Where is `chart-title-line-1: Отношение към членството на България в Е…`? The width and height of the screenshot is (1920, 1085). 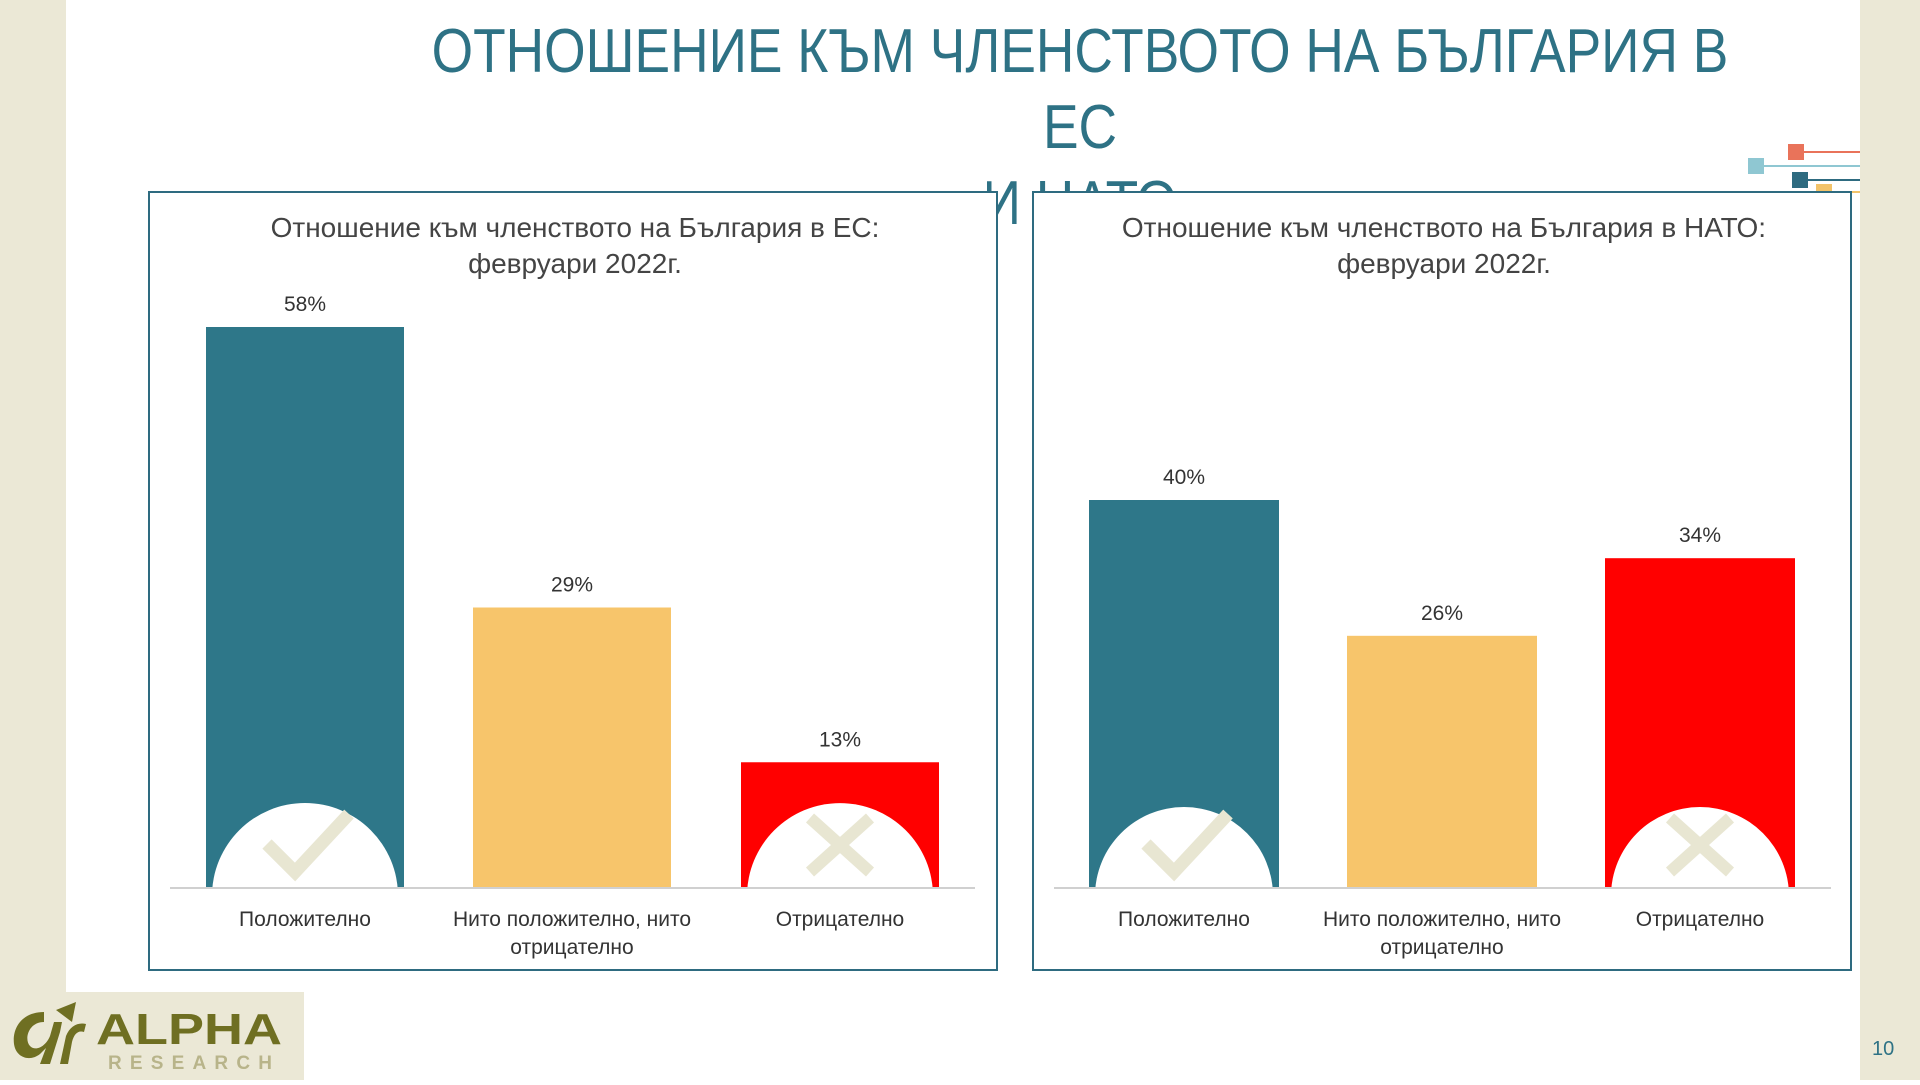 chart-title-line-1: Отношение към членството на България в Е… is located at coordinates (575, 227).